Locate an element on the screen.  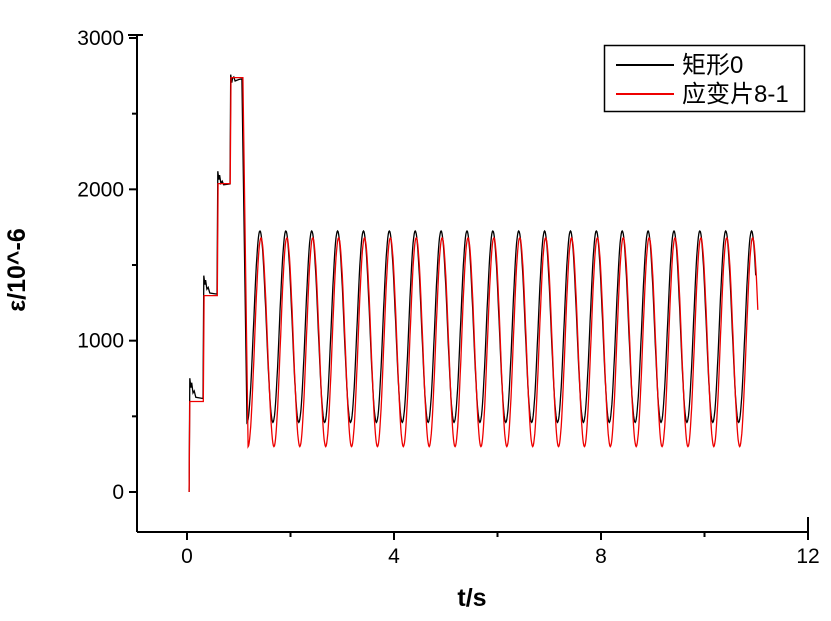
legend-label-rect0: 矩形0 is located at coordinates (712, 65).